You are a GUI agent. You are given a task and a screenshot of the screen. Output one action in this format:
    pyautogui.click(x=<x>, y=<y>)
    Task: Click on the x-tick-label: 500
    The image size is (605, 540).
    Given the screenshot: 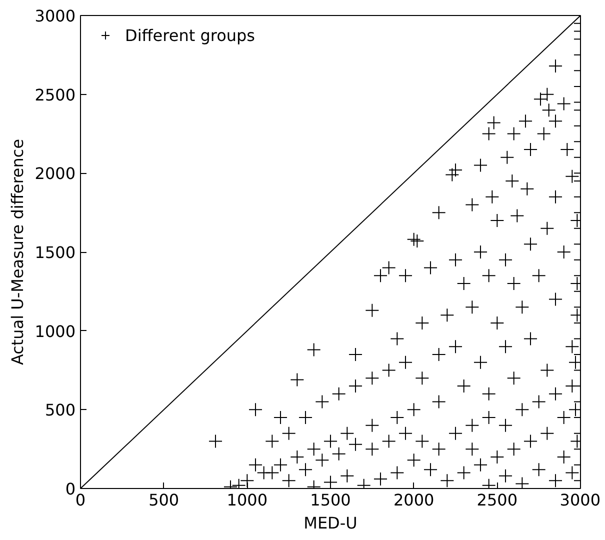 What is the action you would take?
    pyautogui.click(x=164, y=500)
    